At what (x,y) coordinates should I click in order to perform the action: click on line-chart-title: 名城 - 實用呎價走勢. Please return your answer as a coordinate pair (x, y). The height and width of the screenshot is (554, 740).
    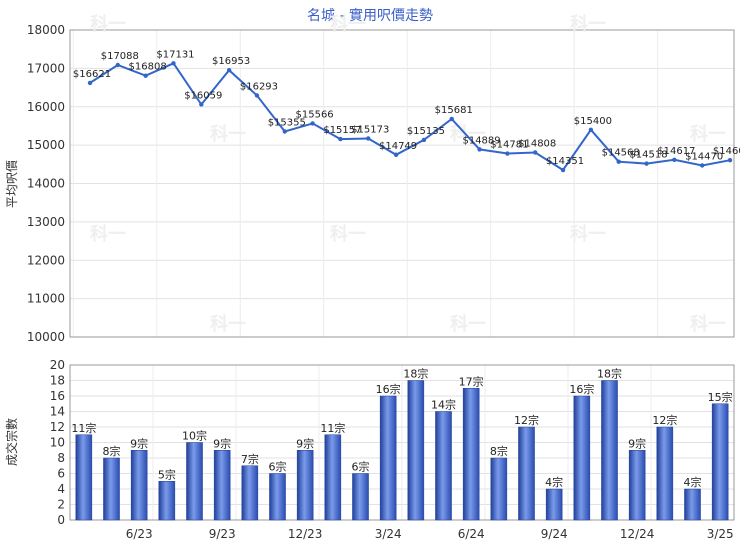
    Looking at the image, I should click on (370, 15).